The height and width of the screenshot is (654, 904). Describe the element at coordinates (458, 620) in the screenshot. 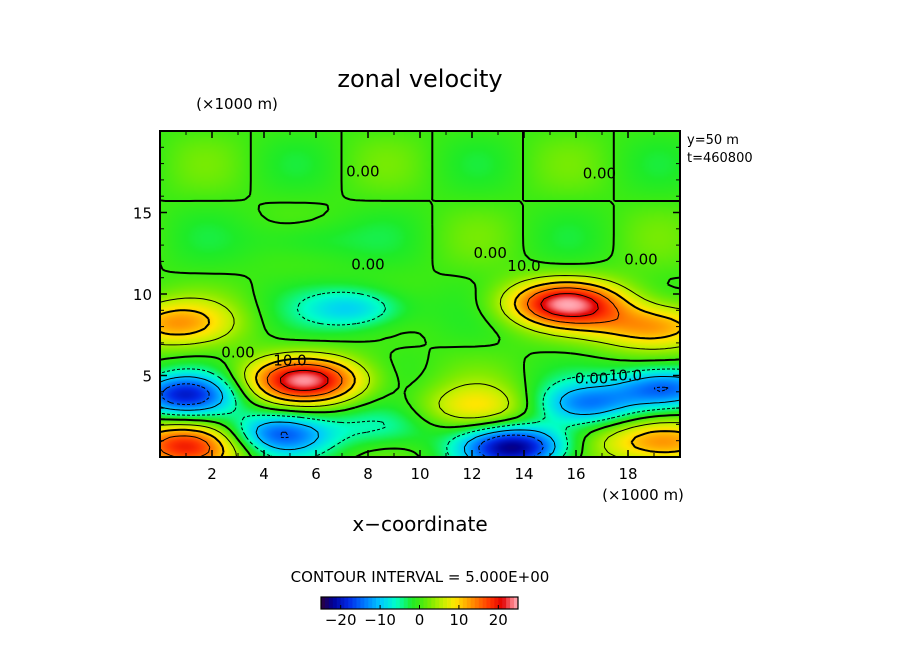

I see `colorbar-tick-label: 10` at that location.